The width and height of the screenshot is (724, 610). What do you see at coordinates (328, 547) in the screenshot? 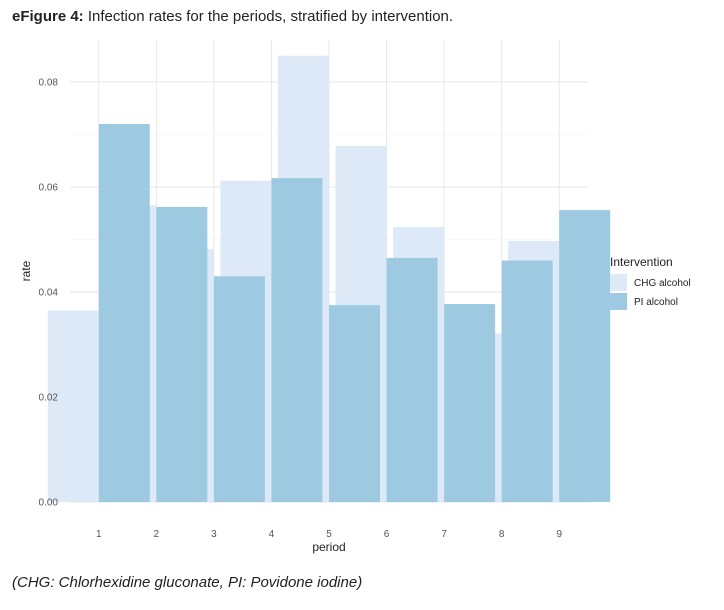
I see `x-axis-title: period` at bounding box center [328, 547].